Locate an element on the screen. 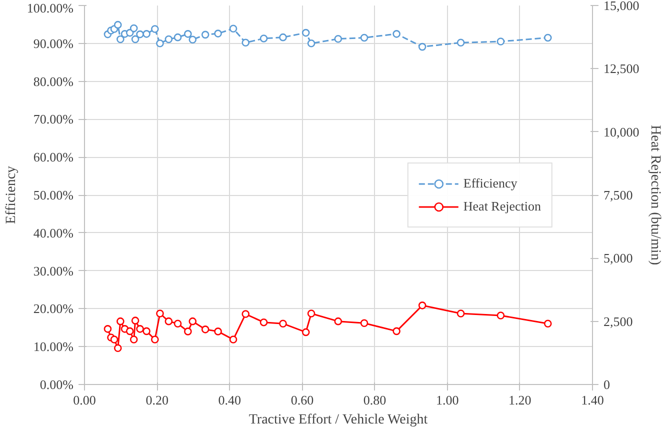 The width and height of the screenshot is (670, 434). y-tick-label: 80.00% is located at coordinates (53, 81).